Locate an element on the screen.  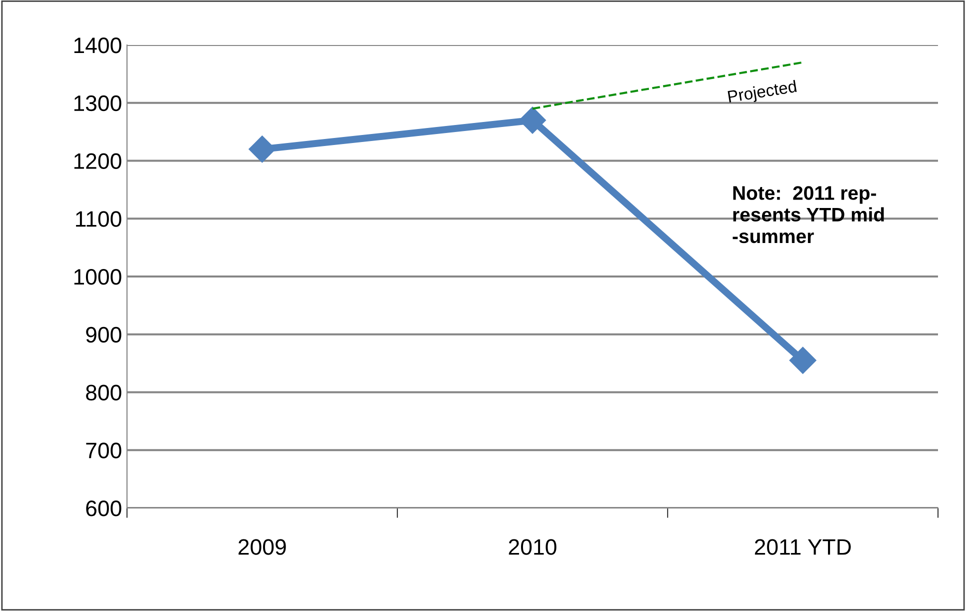
x-tick-label: 2009 is located at coordinates (262, 547).